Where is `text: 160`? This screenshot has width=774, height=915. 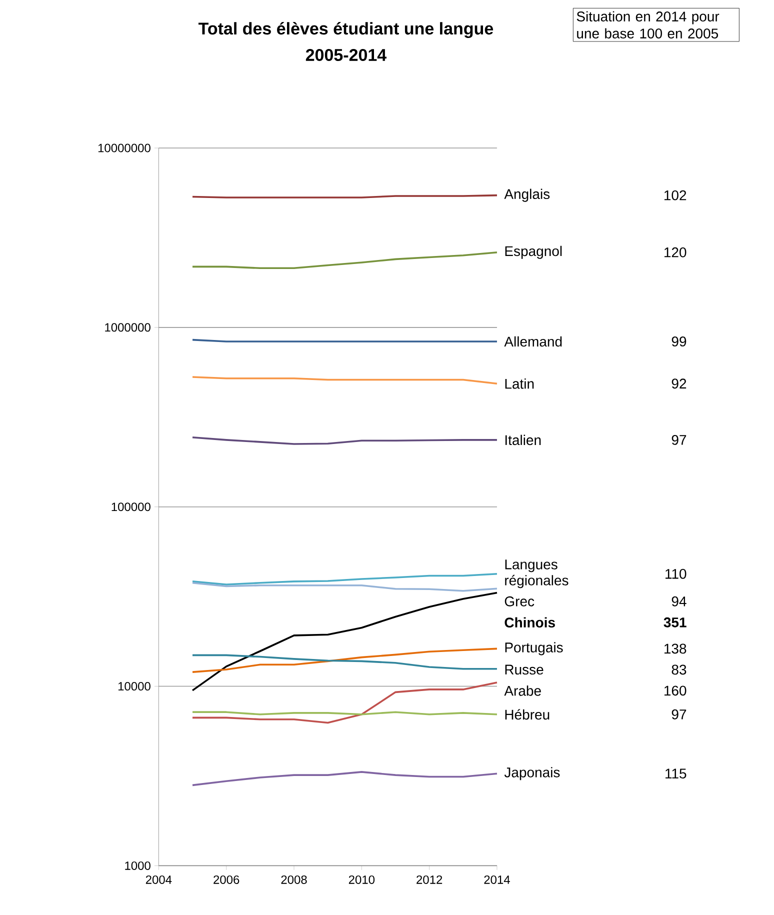
text: 160 is located at coordinates (675, 691).